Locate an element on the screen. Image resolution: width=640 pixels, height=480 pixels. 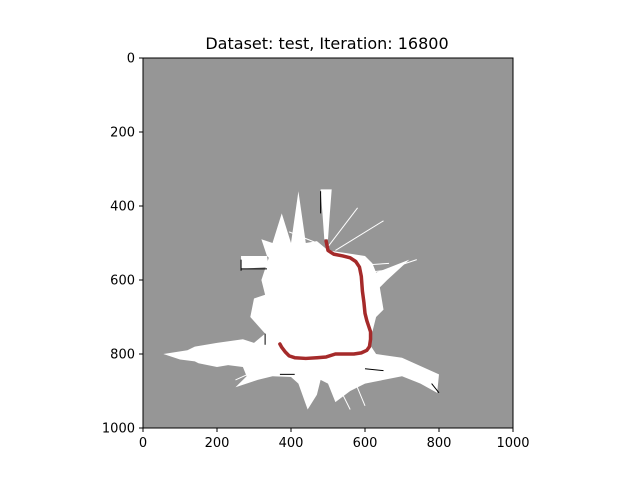
y-tick-label: 0 is located at coordinates (131, 59).